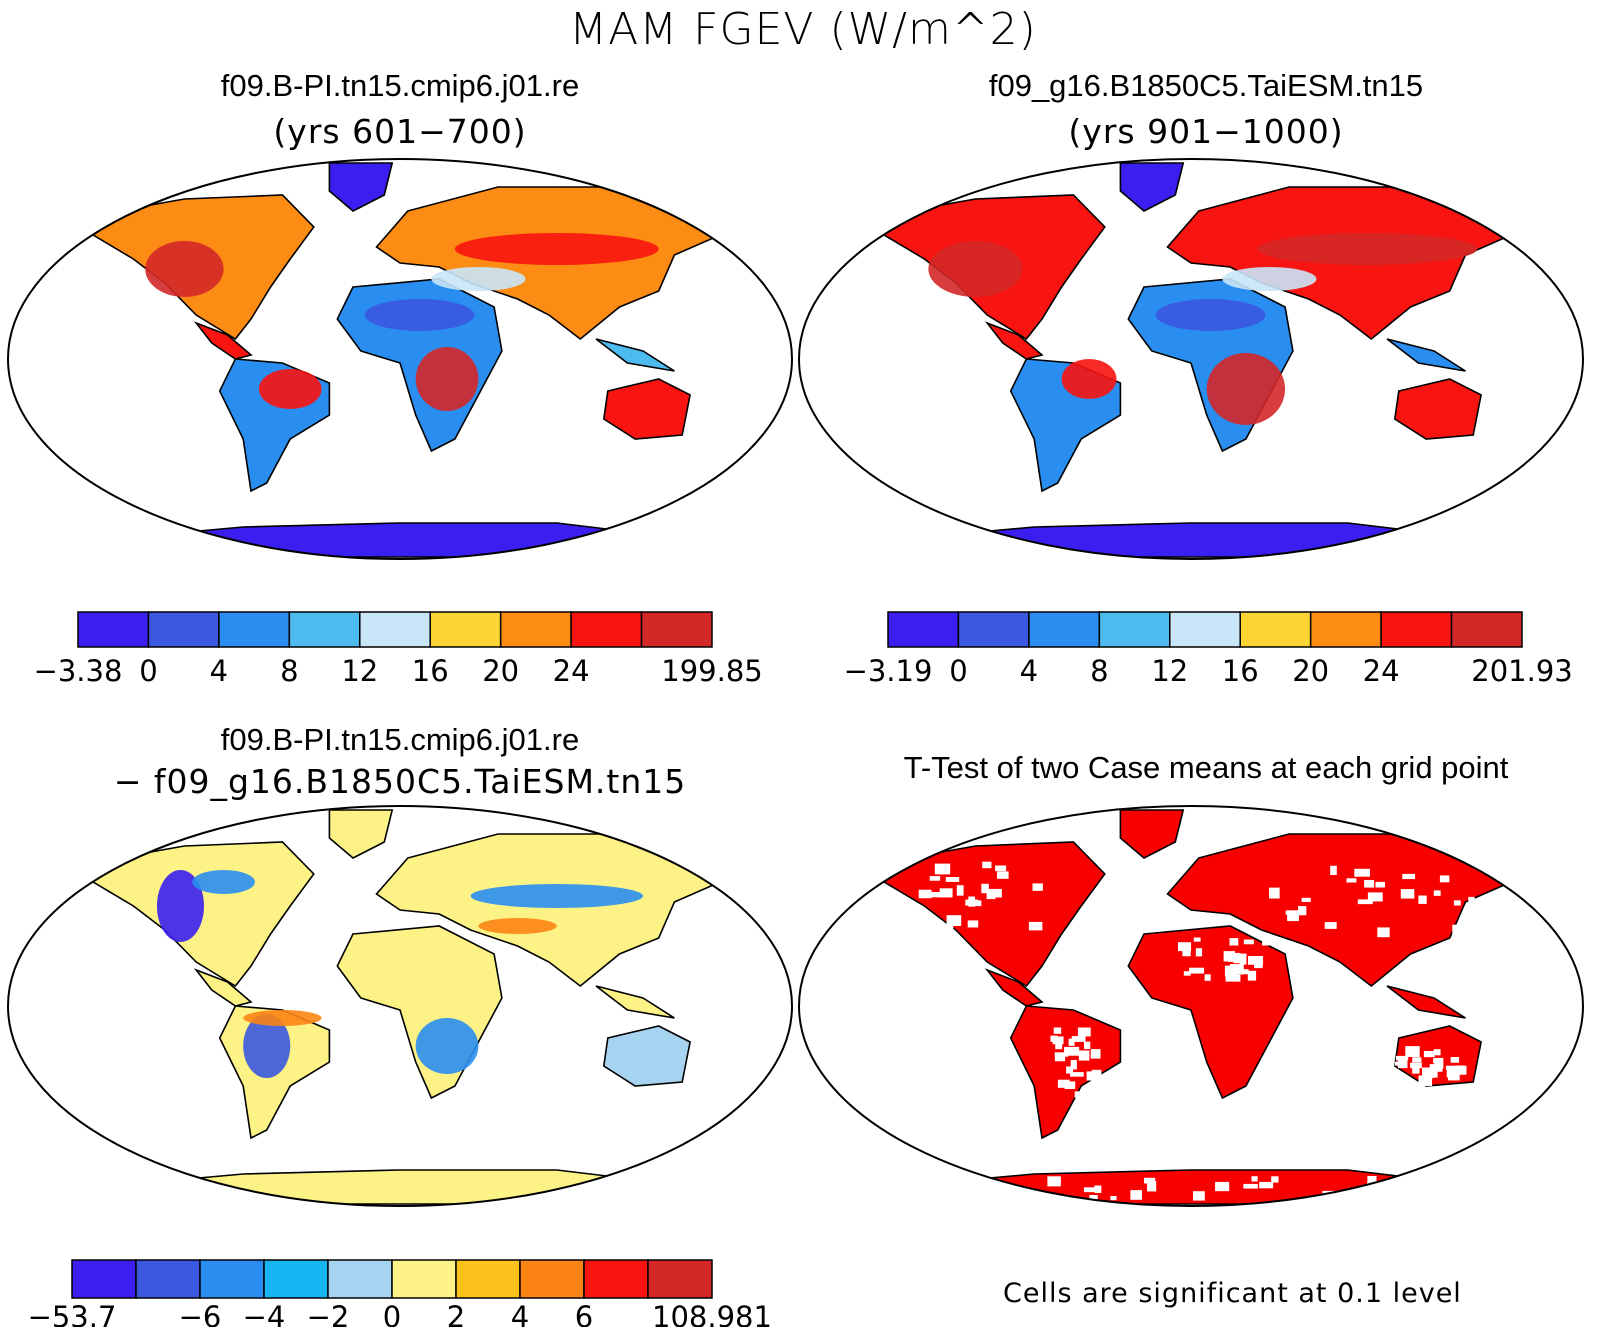 This screenshot has height=1327, width=1606. What do you see at coordinates (711, 671) in the screenshot?
I see `colorbar-tick-label: 199.85` at bounding box center [711, 671].